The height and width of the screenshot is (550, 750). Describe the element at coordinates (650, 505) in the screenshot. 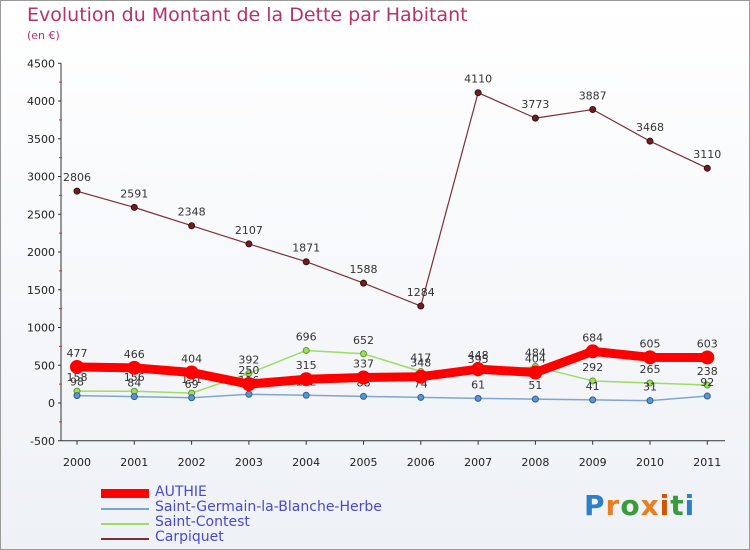

I see `logo-letter: x` at that location.